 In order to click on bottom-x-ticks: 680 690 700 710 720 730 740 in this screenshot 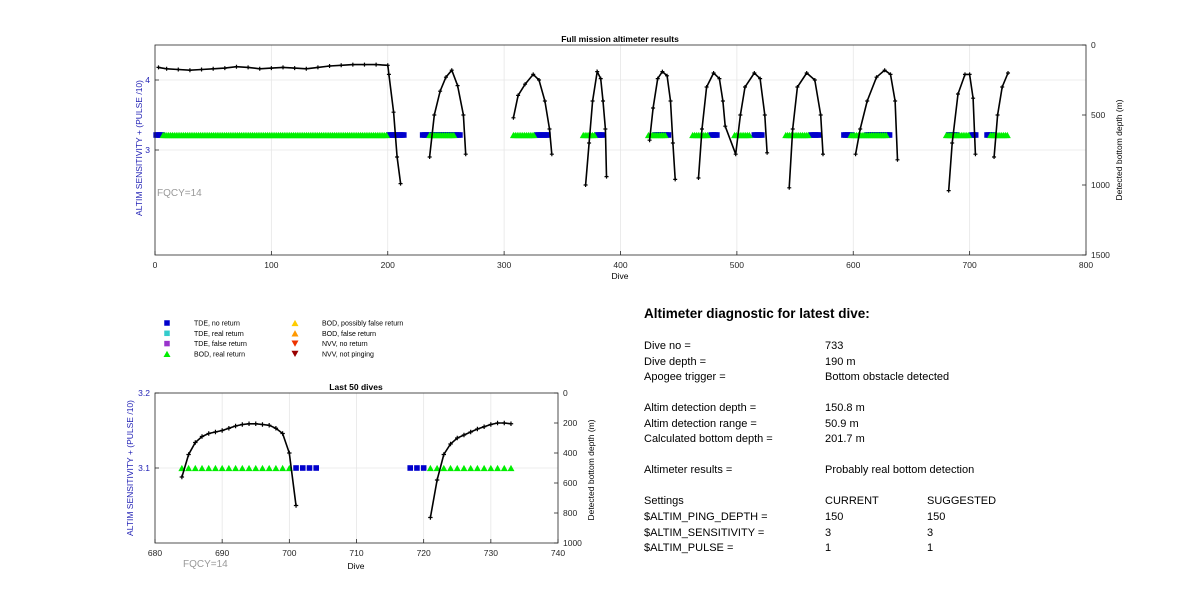, I will do `click(356, 548)`.